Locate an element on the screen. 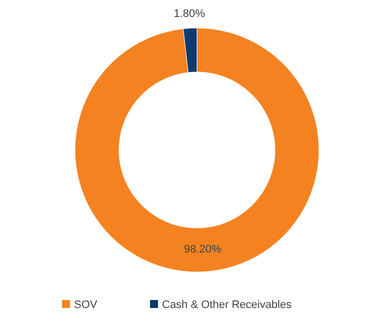 This screenshot has width=369, height=327. legend-label: SOV is located at coordinates (86, 305).